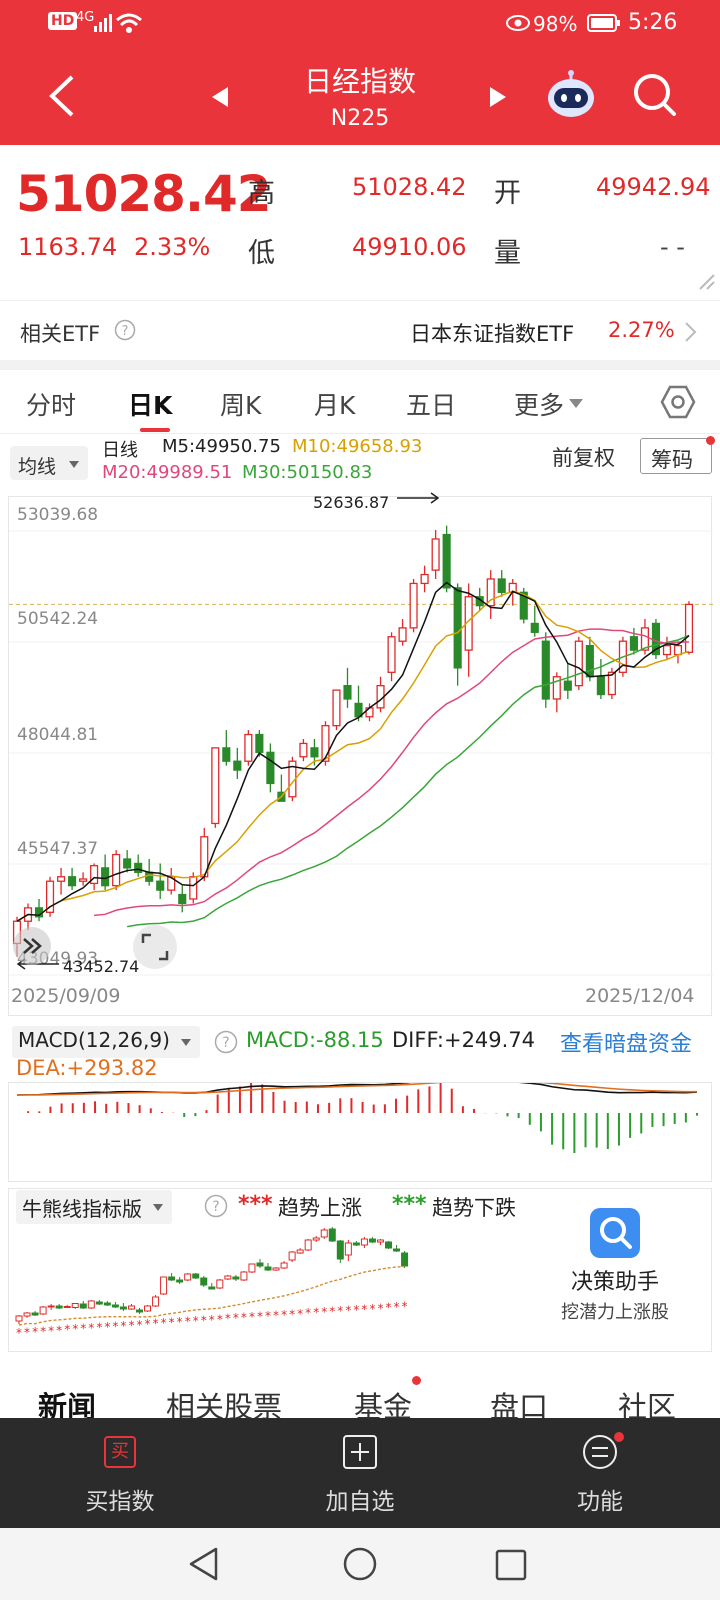 The height and width of the screenshot is (1600, 720). I want to click on high-label: 高, so click(261, 193).